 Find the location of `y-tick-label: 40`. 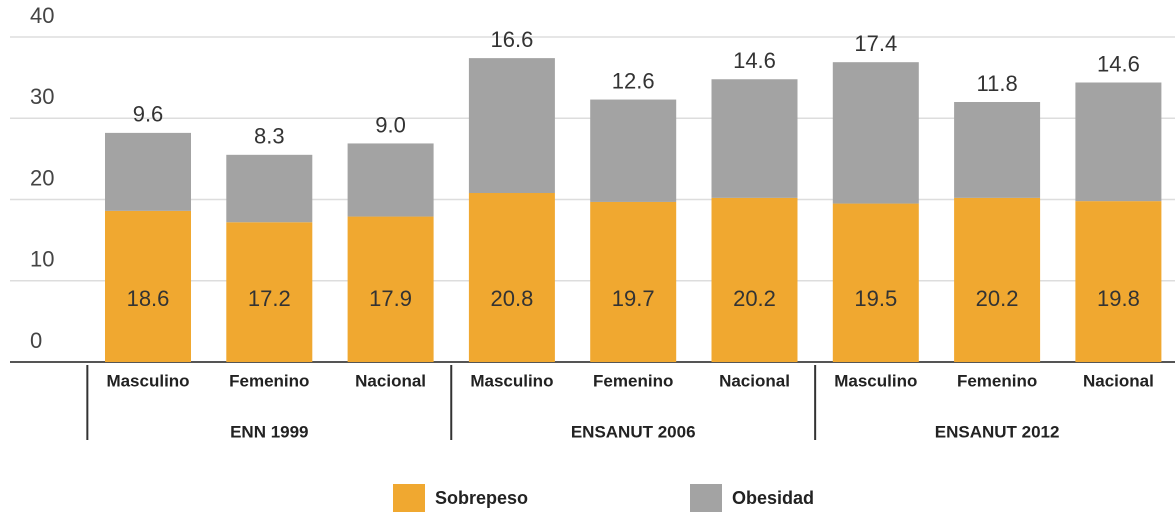

y-tick-label: 40 is located at coordinates (42, 15).